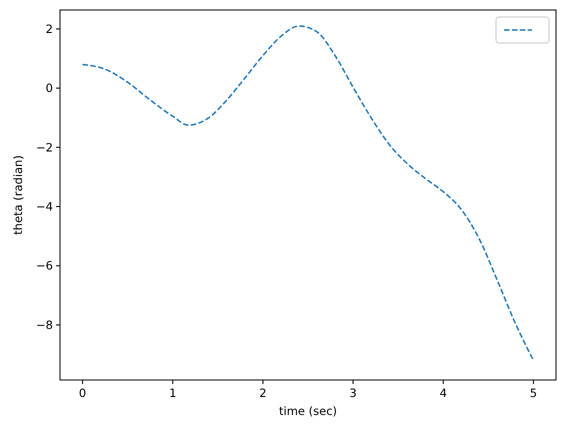 The height and width of the screenshot is (432, 565). I want to click on x-tick-label: 5, so click(534, 393).